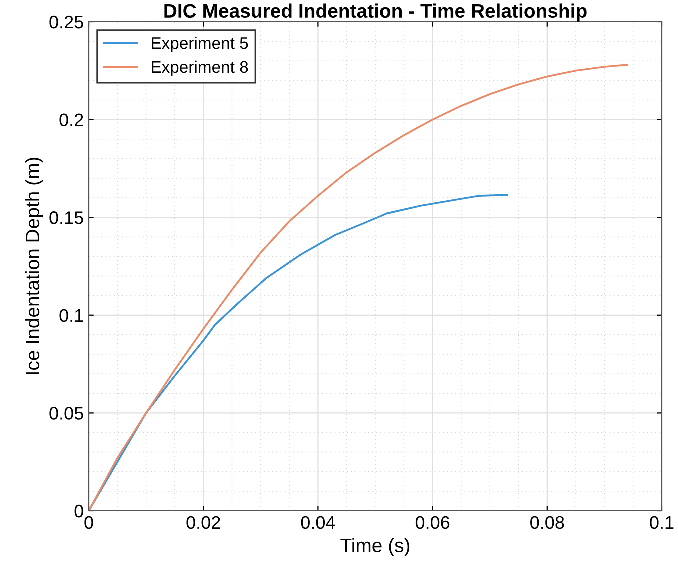  Describe the element at coordinates (67, 218) in the screenshot. I see `y-tick-label: 0.15` at that location.